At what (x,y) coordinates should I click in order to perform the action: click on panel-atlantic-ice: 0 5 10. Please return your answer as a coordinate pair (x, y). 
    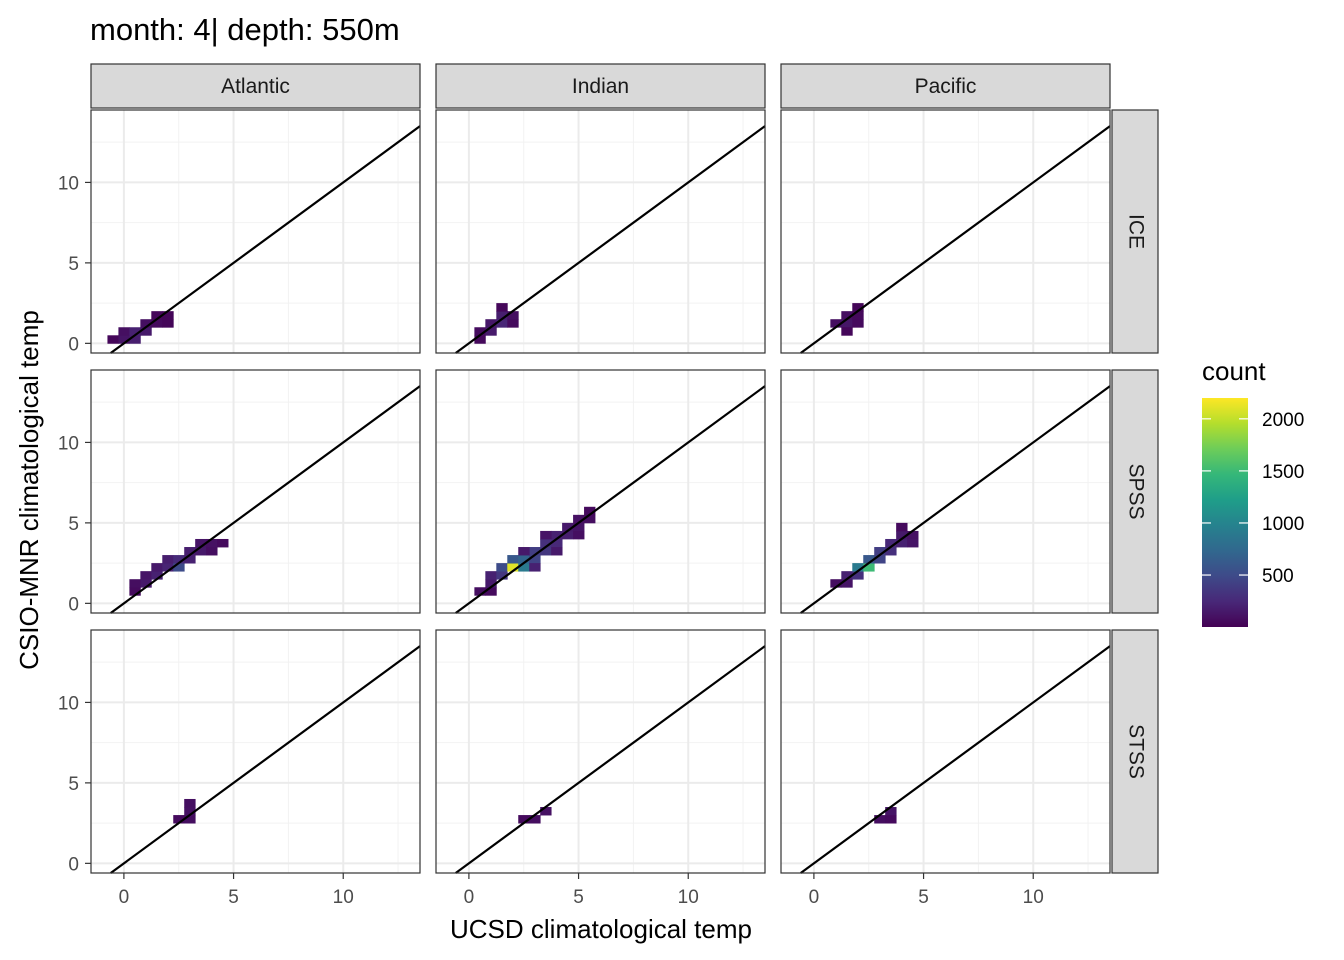
    Looking at the image, I should click on (239, 232).